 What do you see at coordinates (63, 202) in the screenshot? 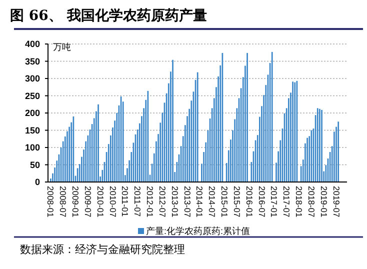
I see `x-tick-label: 2008-07` at bounding box center [63, 202].